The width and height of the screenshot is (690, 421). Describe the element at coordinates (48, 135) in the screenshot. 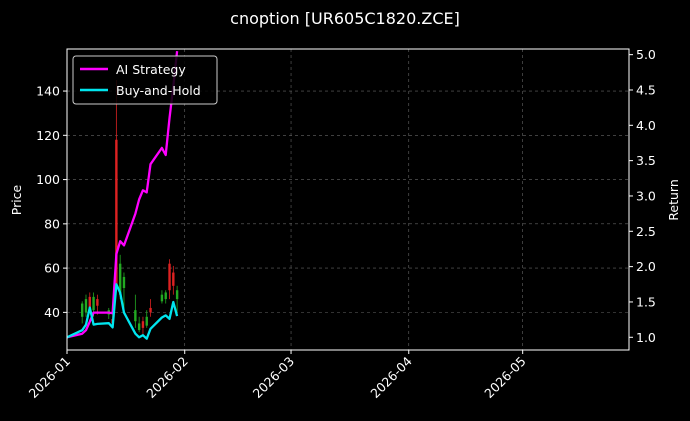

I see `y-tick-label: 120` at that location.